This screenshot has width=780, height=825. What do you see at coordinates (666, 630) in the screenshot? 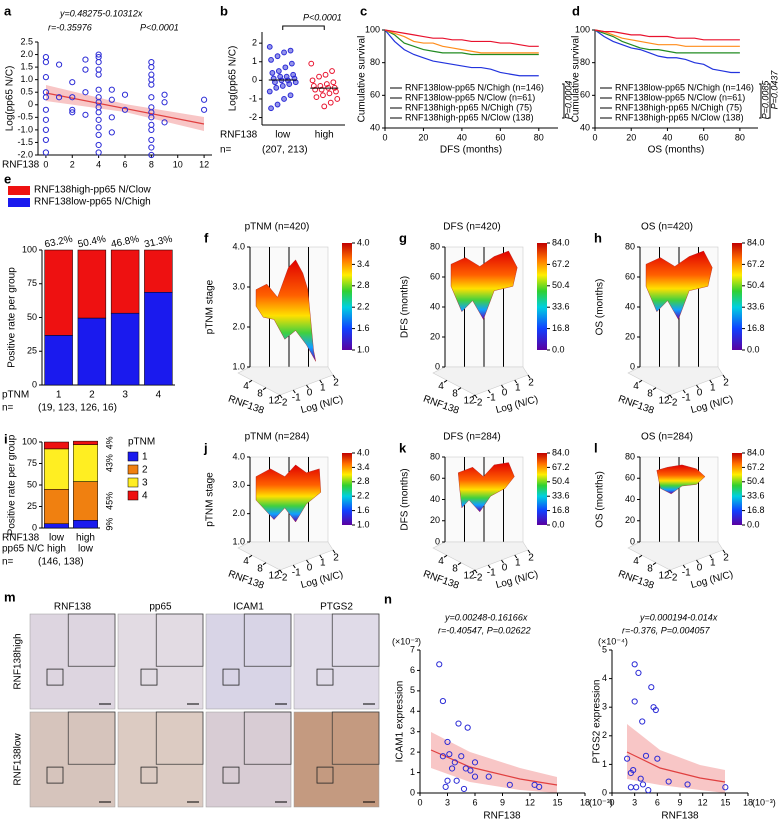
I see `annotation: r=-0.376, P=0.004057` at bounding box center [666, 630].